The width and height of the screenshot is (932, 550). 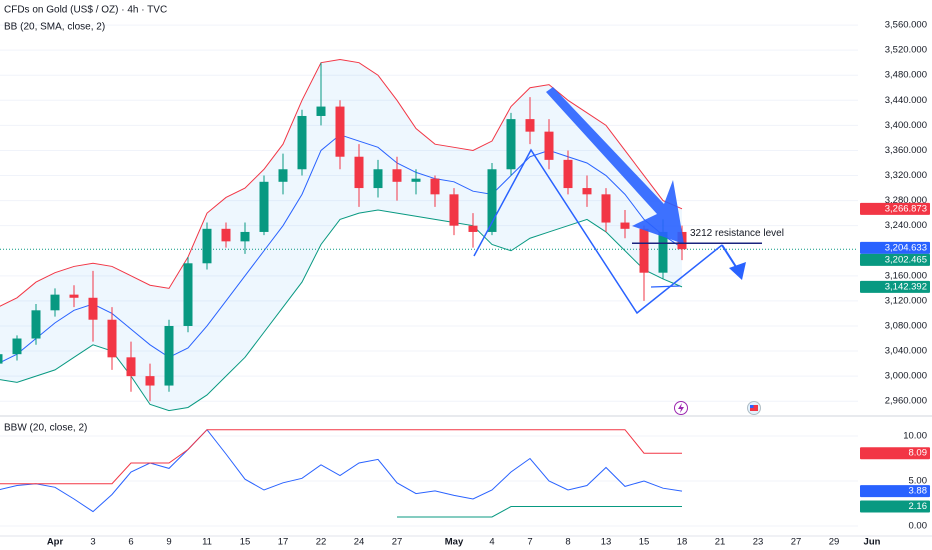 What do you see at coordinates (45, 428) in the screenshot?
I see `indicator-title: BBW (20, close, 2)` at bounding box center [45, 428].